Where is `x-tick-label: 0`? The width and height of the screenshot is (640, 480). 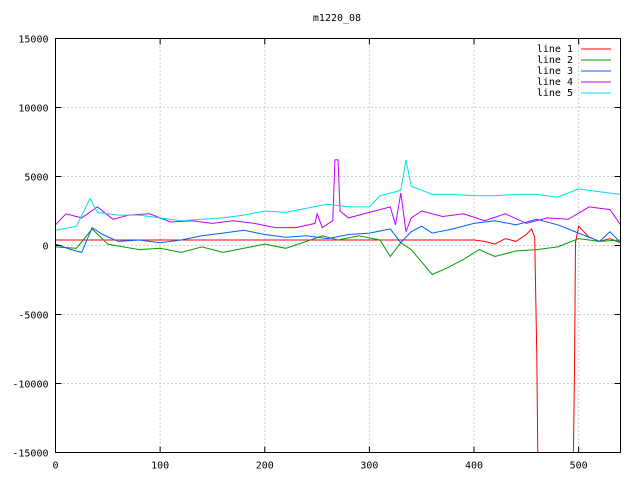
x-tick-label: 0 is located at coordinates (55, 466).